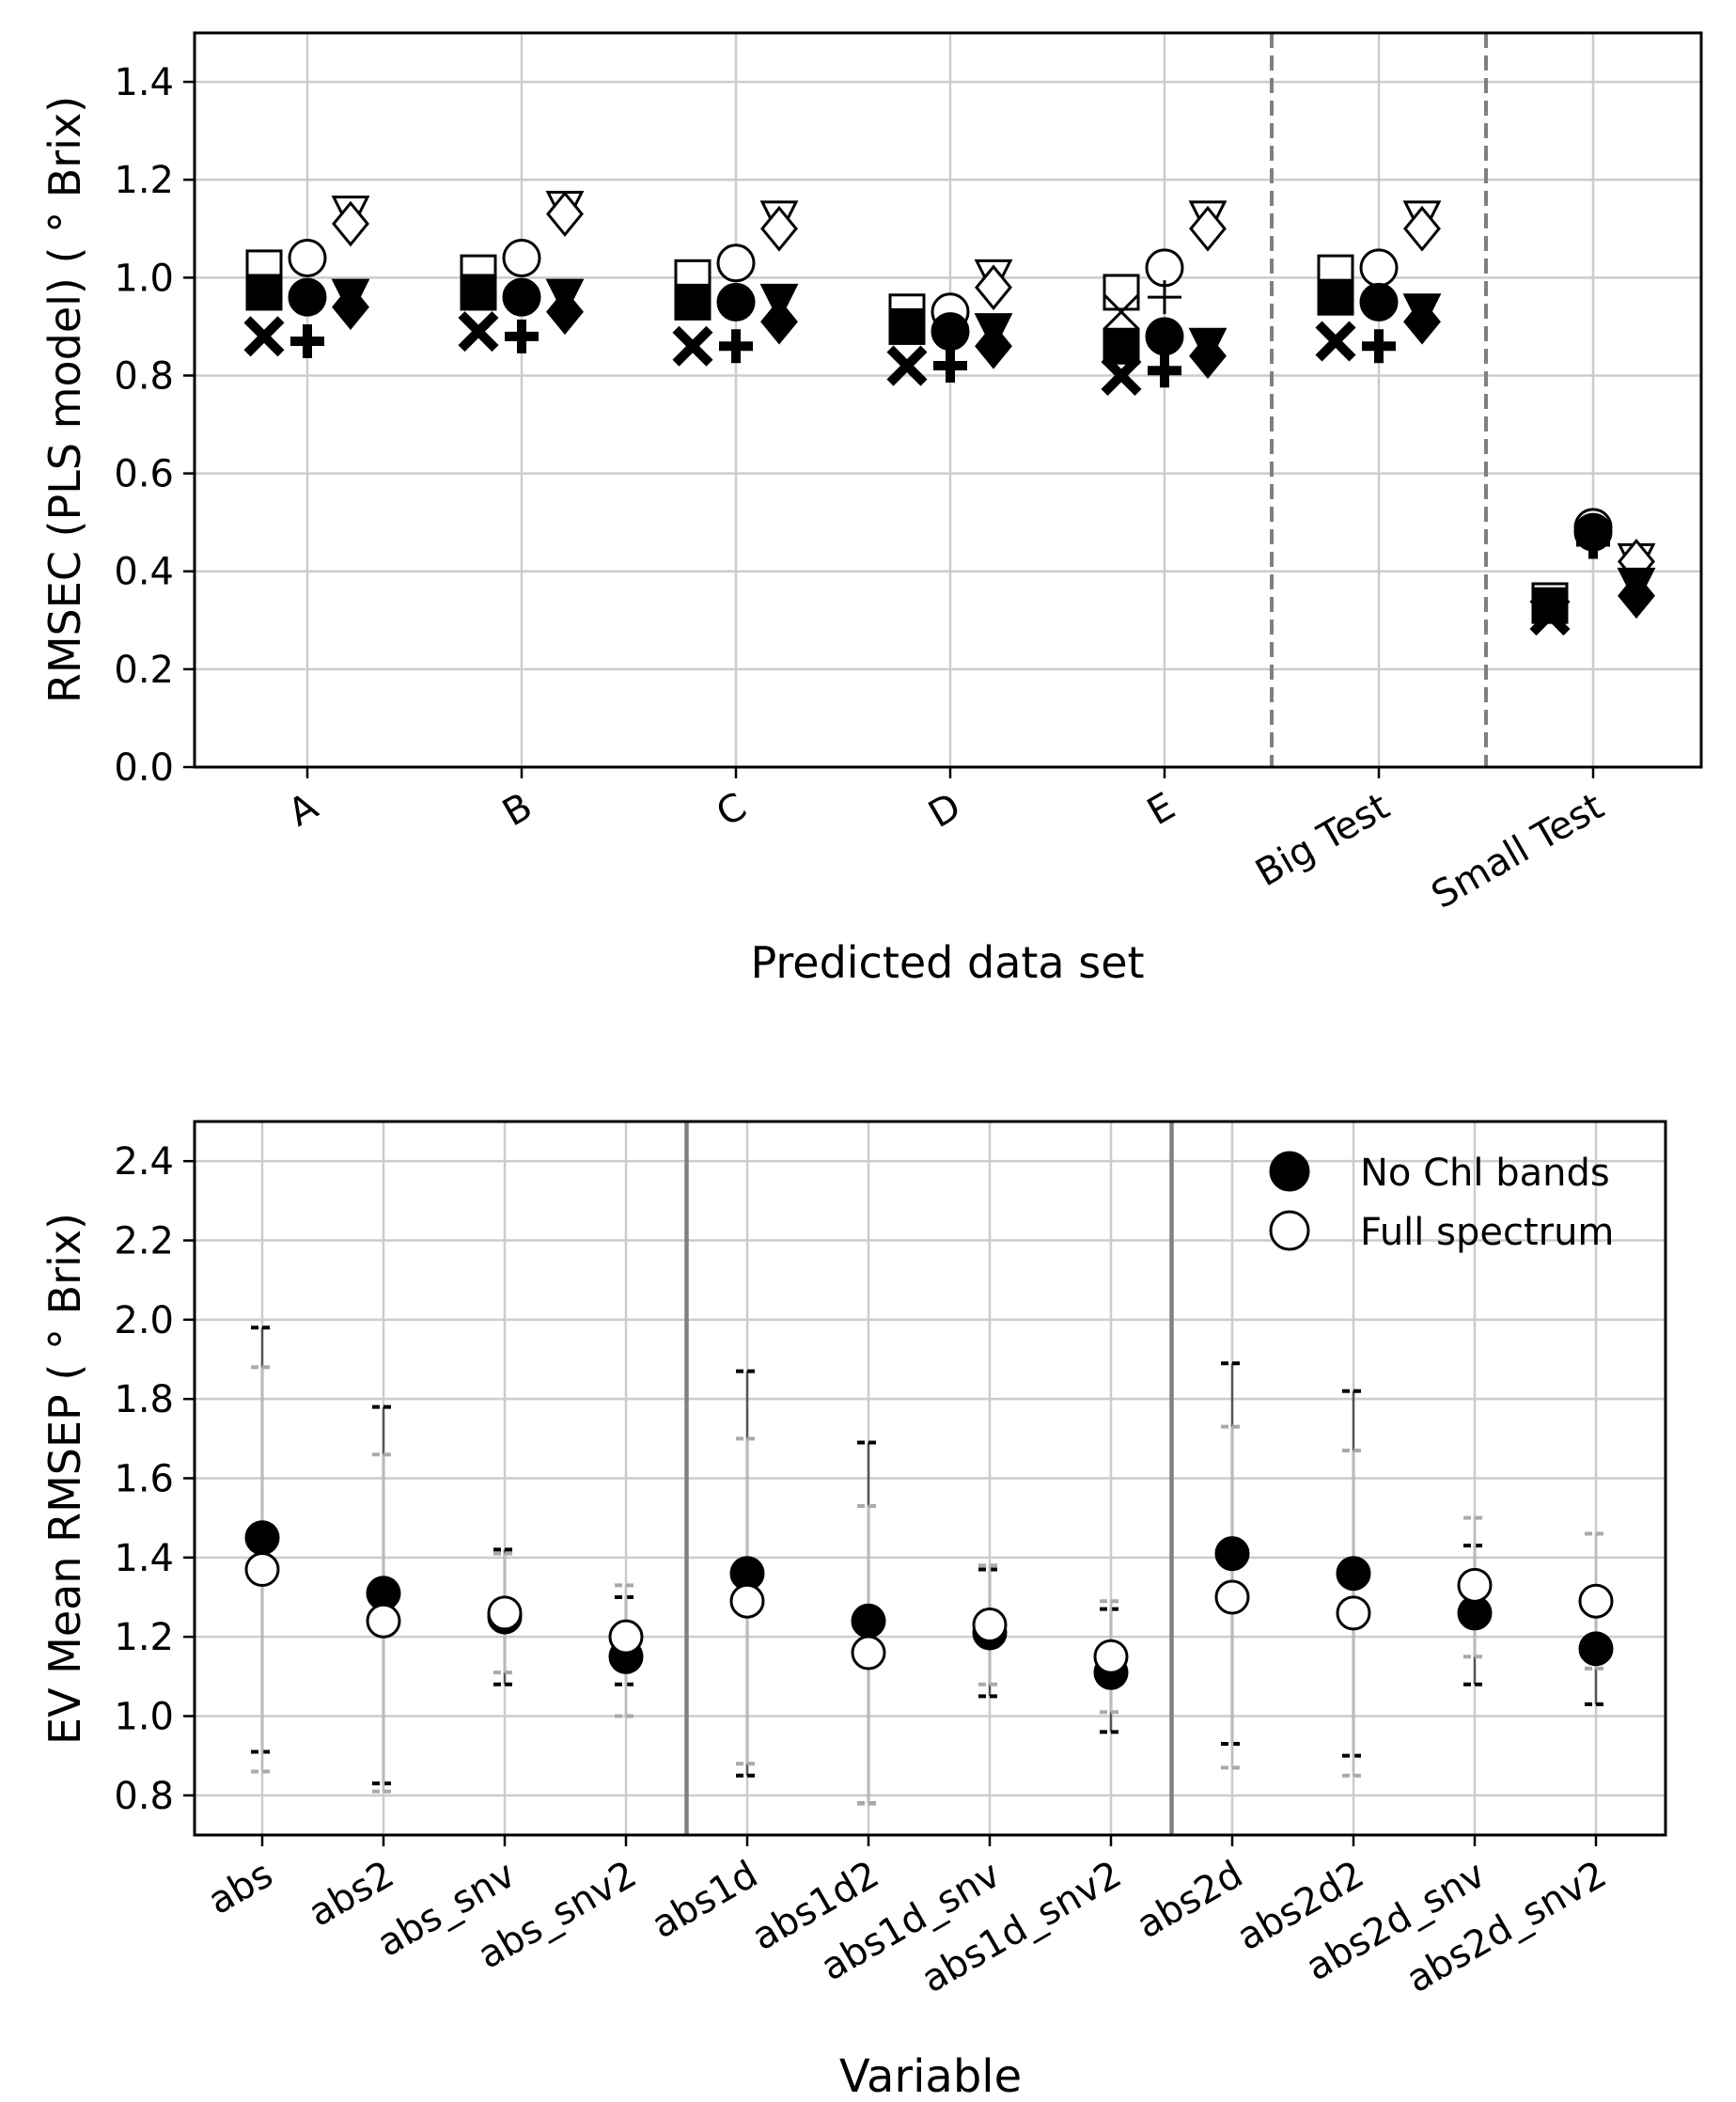 The width and height of the screenshot is (1736, 2102). Describe the element at coordinates (144, 1558) in the screenshot. I see `chart2-y-tick-label: 1.4` at that location.